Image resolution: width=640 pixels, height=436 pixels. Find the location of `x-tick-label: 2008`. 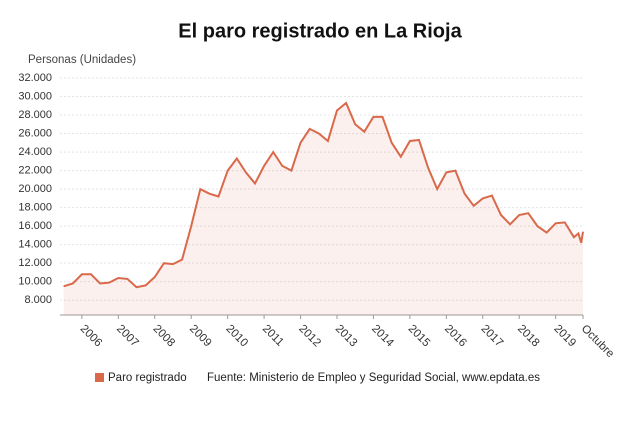

x-tick-label: 2008 is located at coordinates (163, 336).